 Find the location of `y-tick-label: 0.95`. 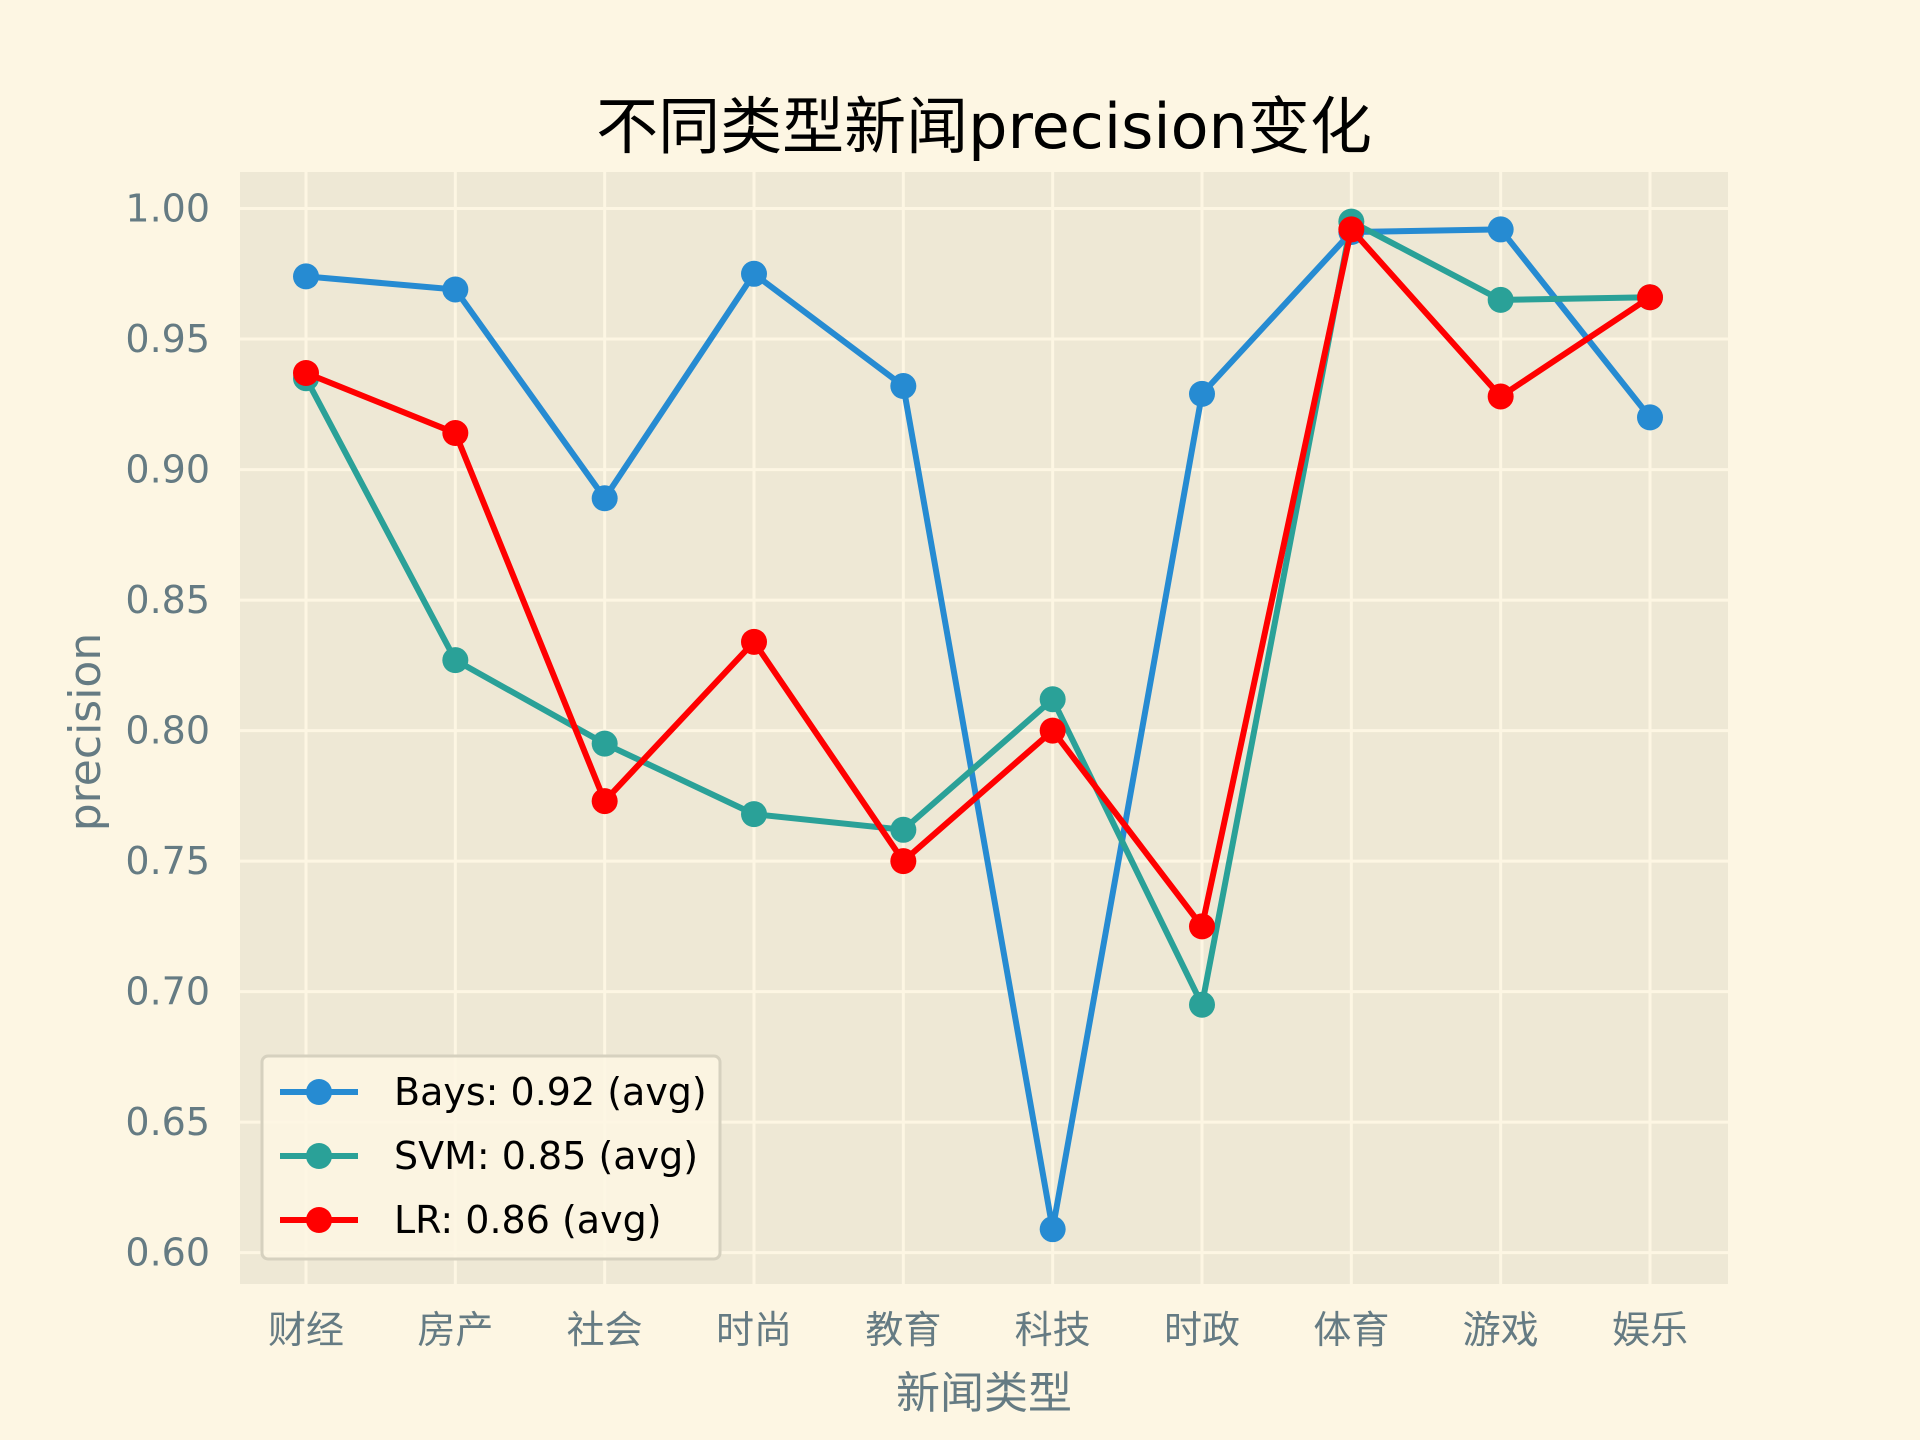

y-tick-label: 0.95 is located at coordinates (167, 339).